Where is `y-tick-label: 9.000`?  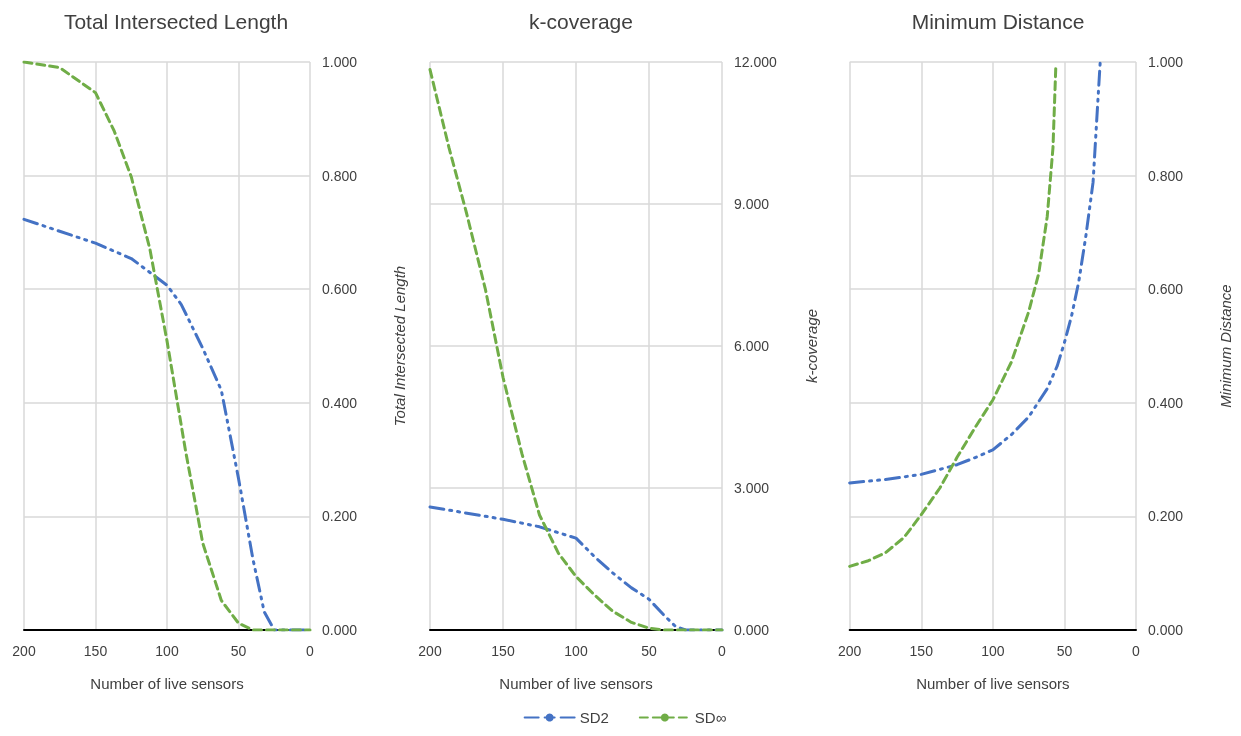 y-tick-label: 9.000 is located at coordinates (752, 204).